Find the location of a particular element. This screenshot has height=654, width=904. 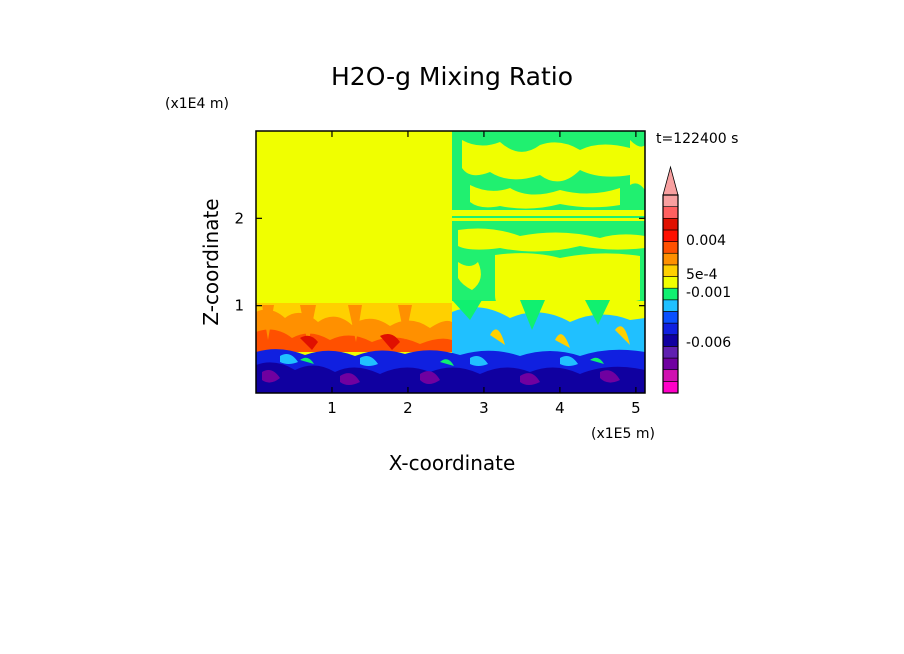

x-axis-label: X-coordinate is located at coordinates (452, 463).